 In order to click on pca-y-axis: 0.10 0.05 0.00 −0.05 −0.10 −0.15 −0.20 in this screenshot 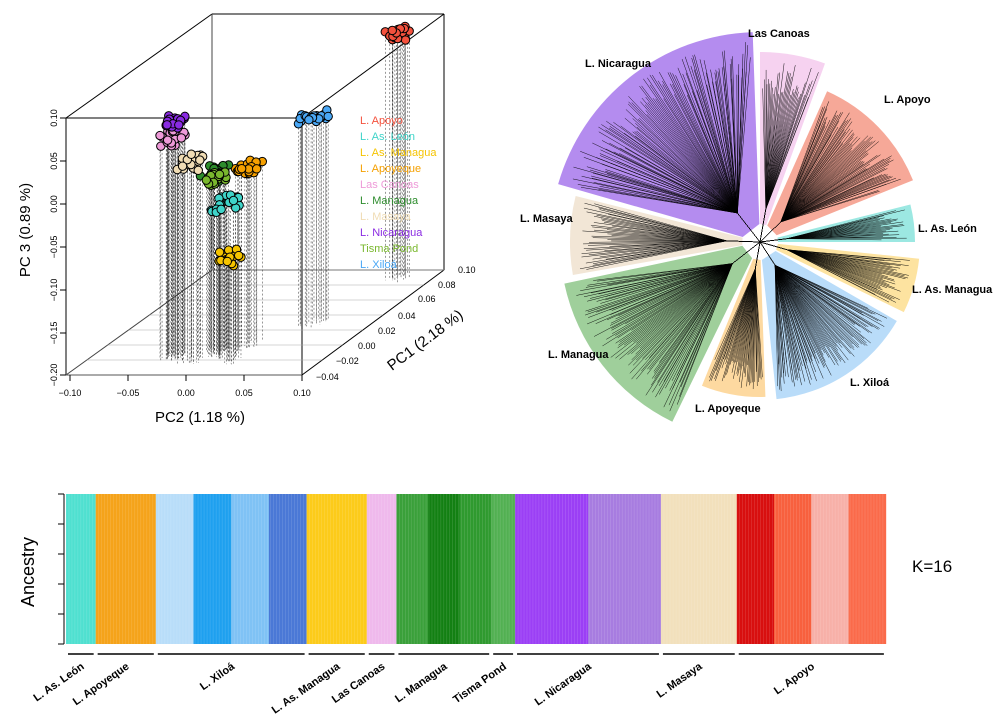, I will do `click(57, 247)`.